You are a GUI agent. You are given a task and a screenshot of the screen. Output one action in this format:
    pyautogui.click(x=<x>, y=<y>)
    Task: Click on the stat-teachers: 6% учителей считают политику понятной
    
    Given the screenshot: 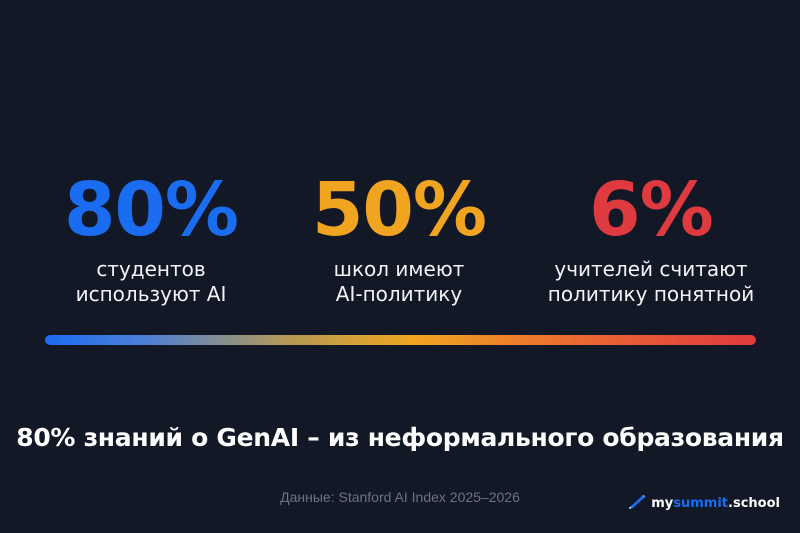 What is the action you would take?
    pyautogui.click(x=651, y=238)
    